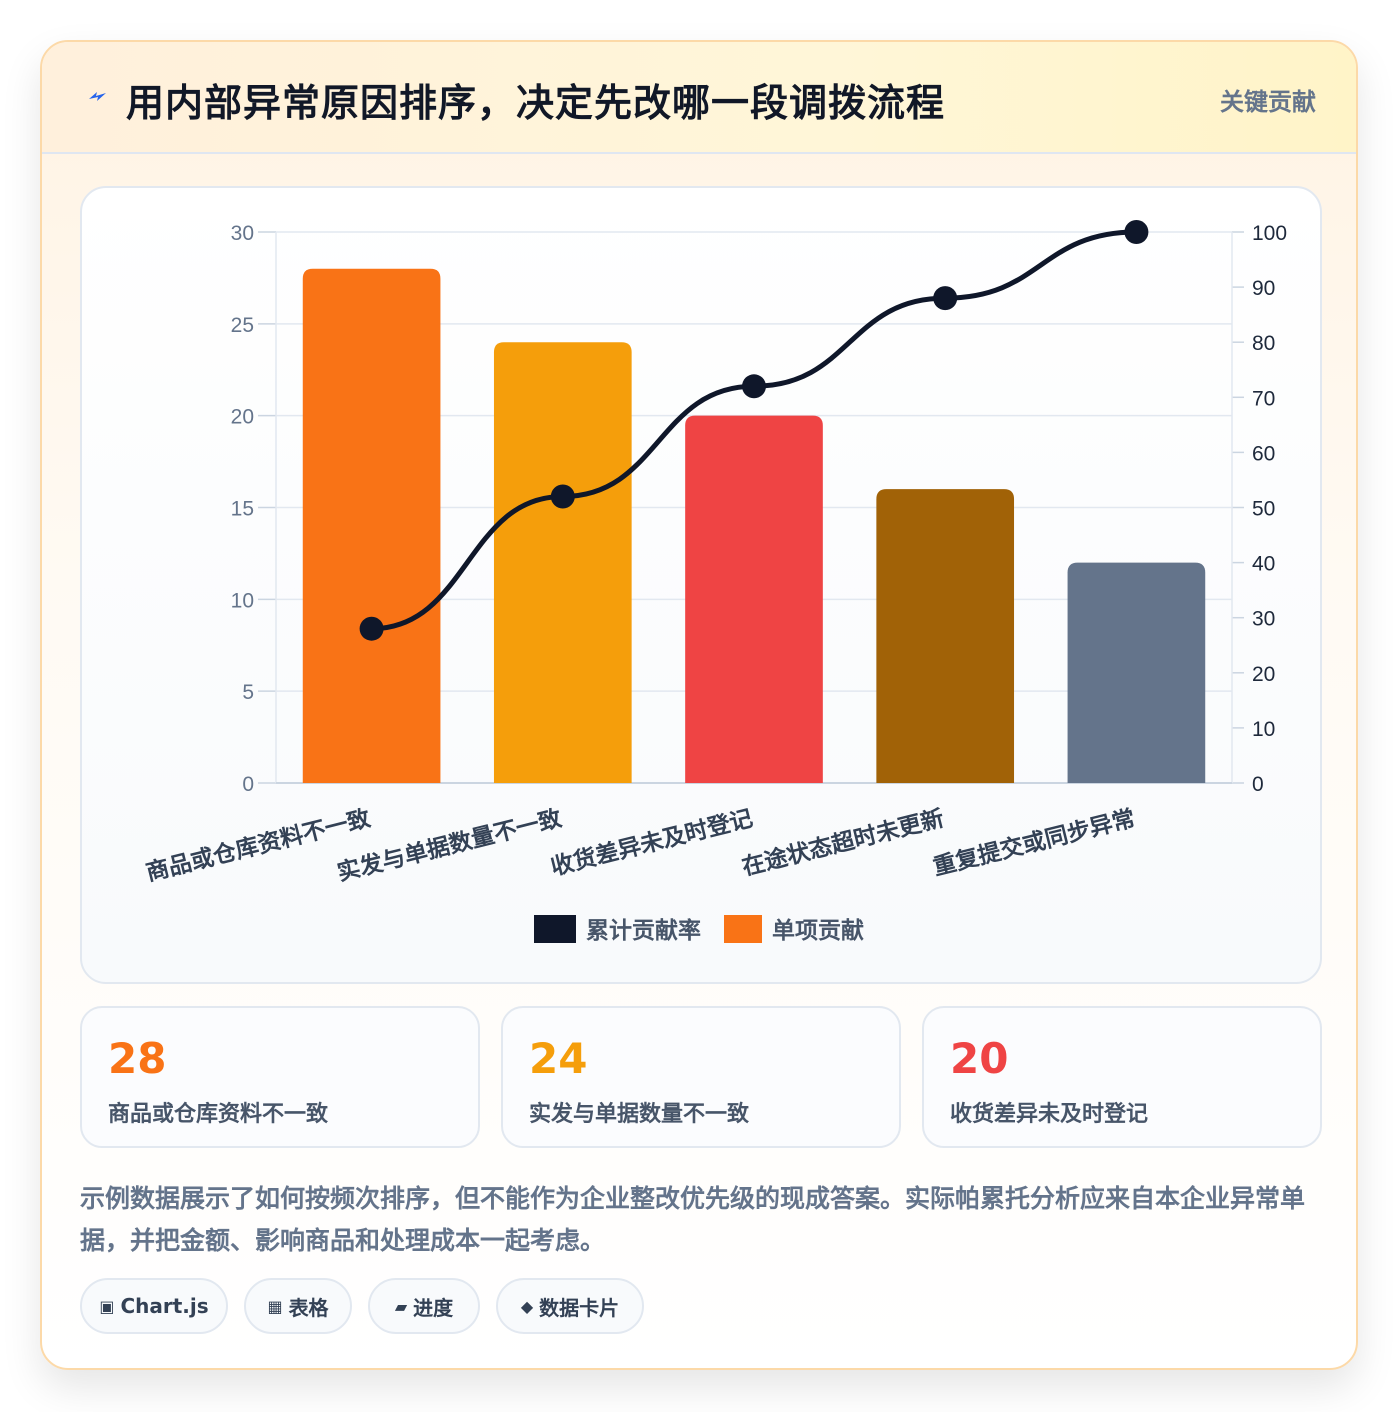 The height and width of the screenshot is (1412, 1400). I want to click on y-right-tick-label: 0, so click(1258, 784).